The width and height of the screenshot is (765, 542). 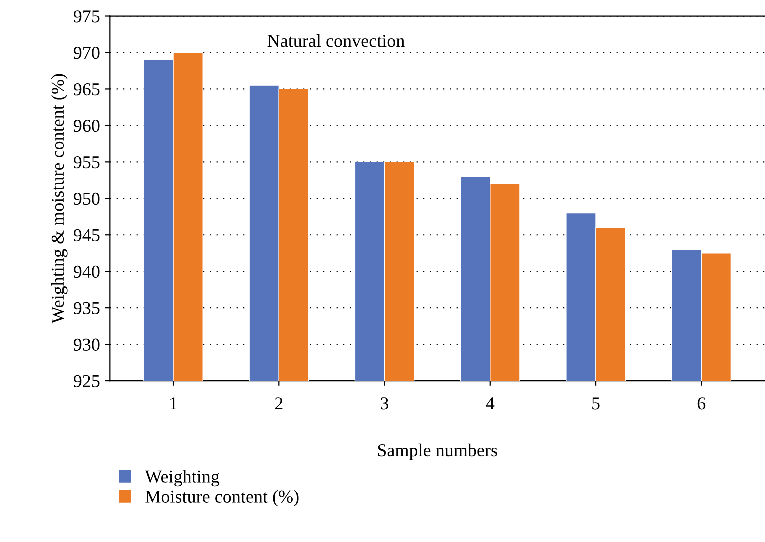 What do you see at coordinates (59, 199) in the screenshot?
I see `y-axis-title: Weighting & moisture content (%)` at bounding box center [59, 199].